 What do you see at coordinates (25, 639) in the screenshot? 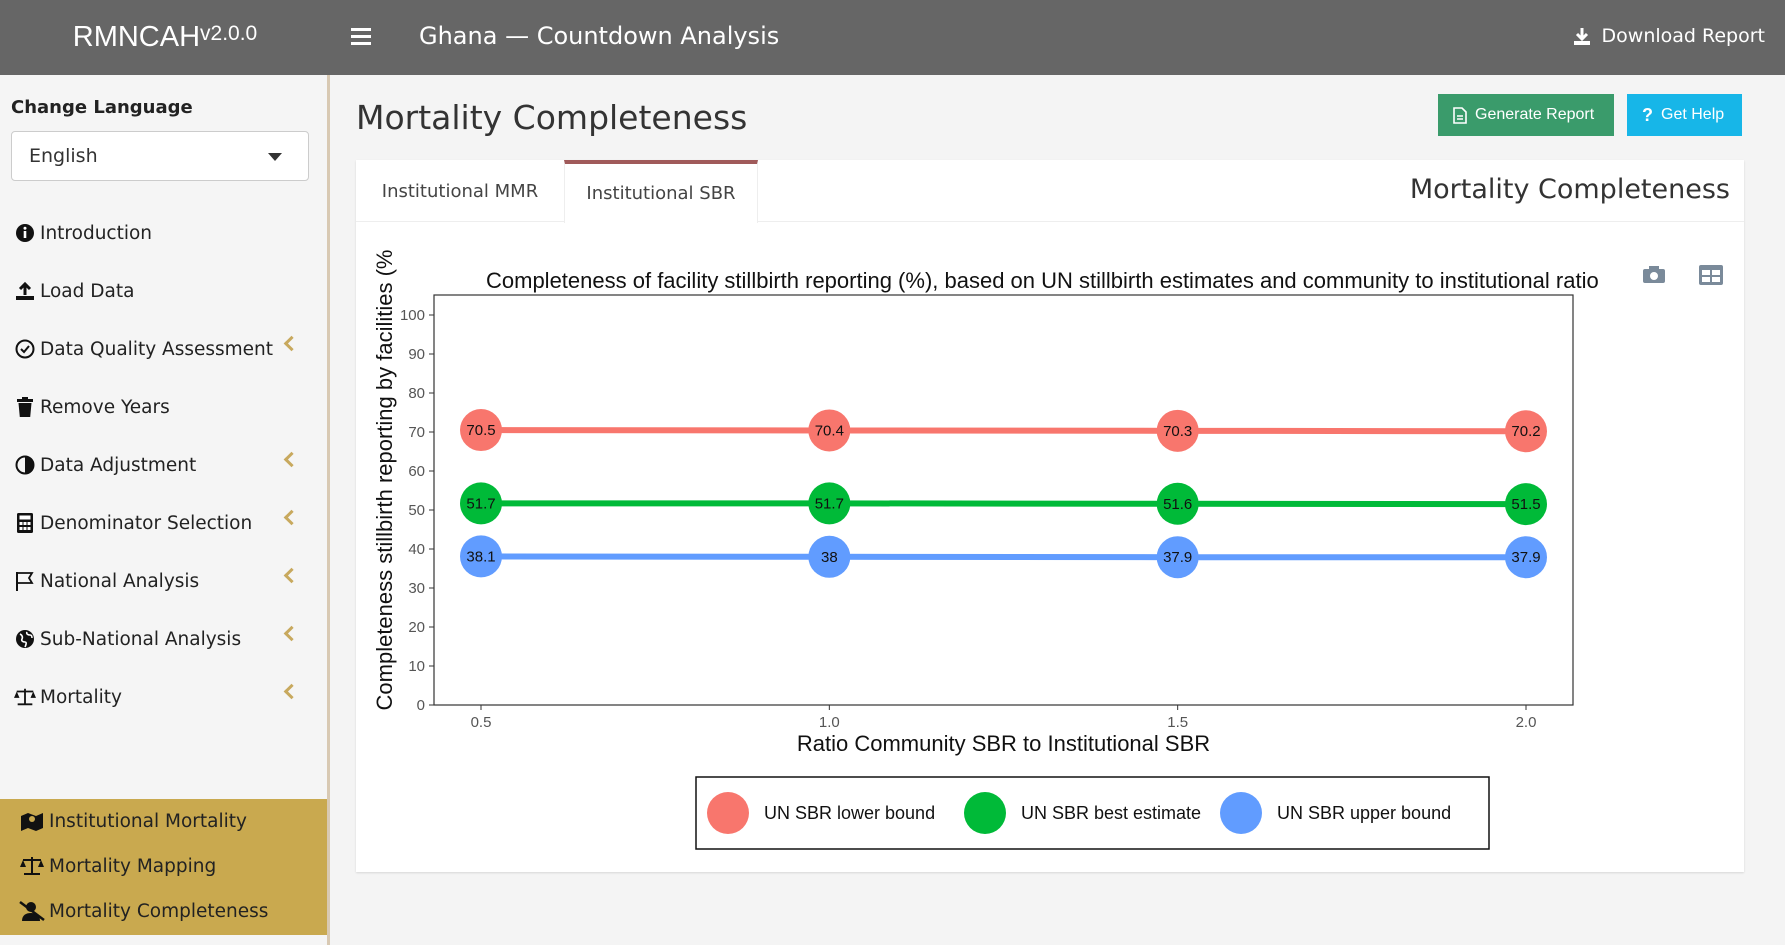
I see `globe-icon` at bounding box center [25, 639].